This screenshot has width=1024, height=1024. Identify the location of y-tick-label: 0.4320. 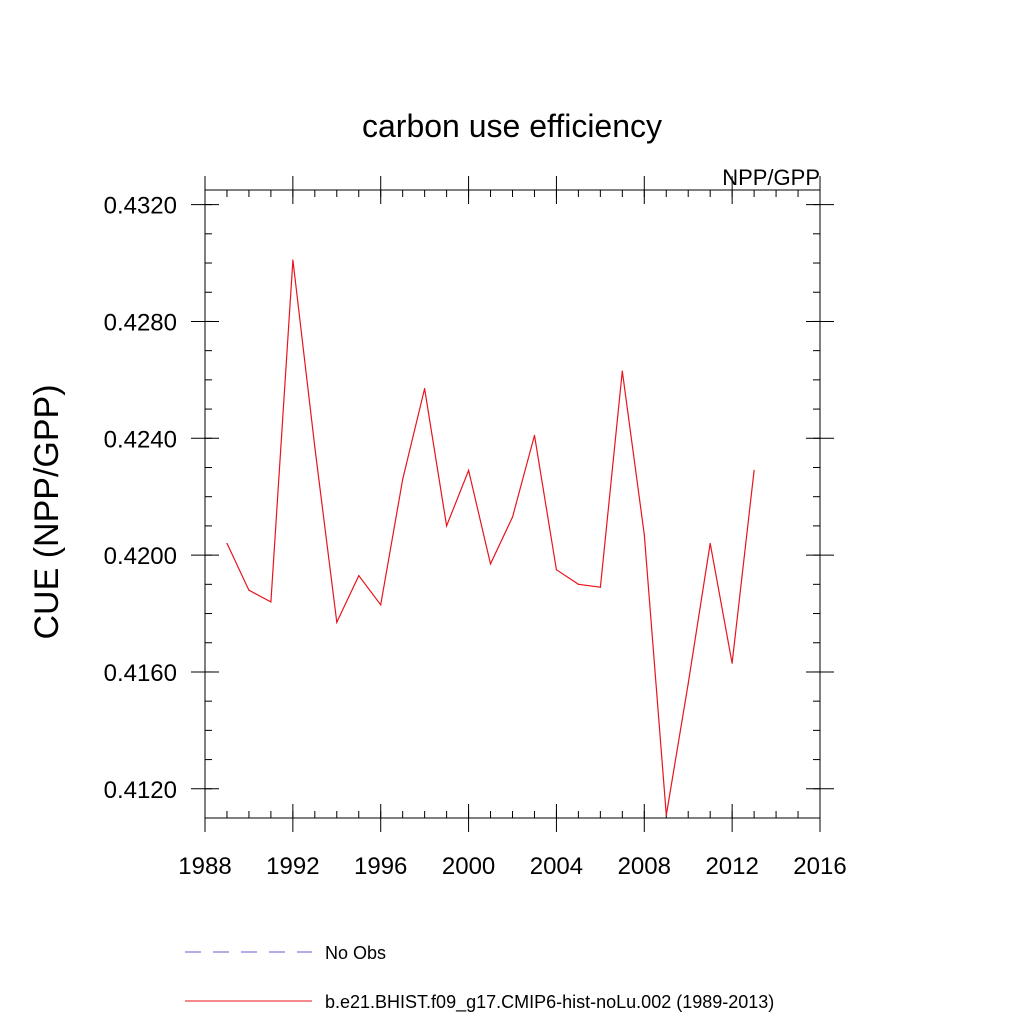
(140, 206).